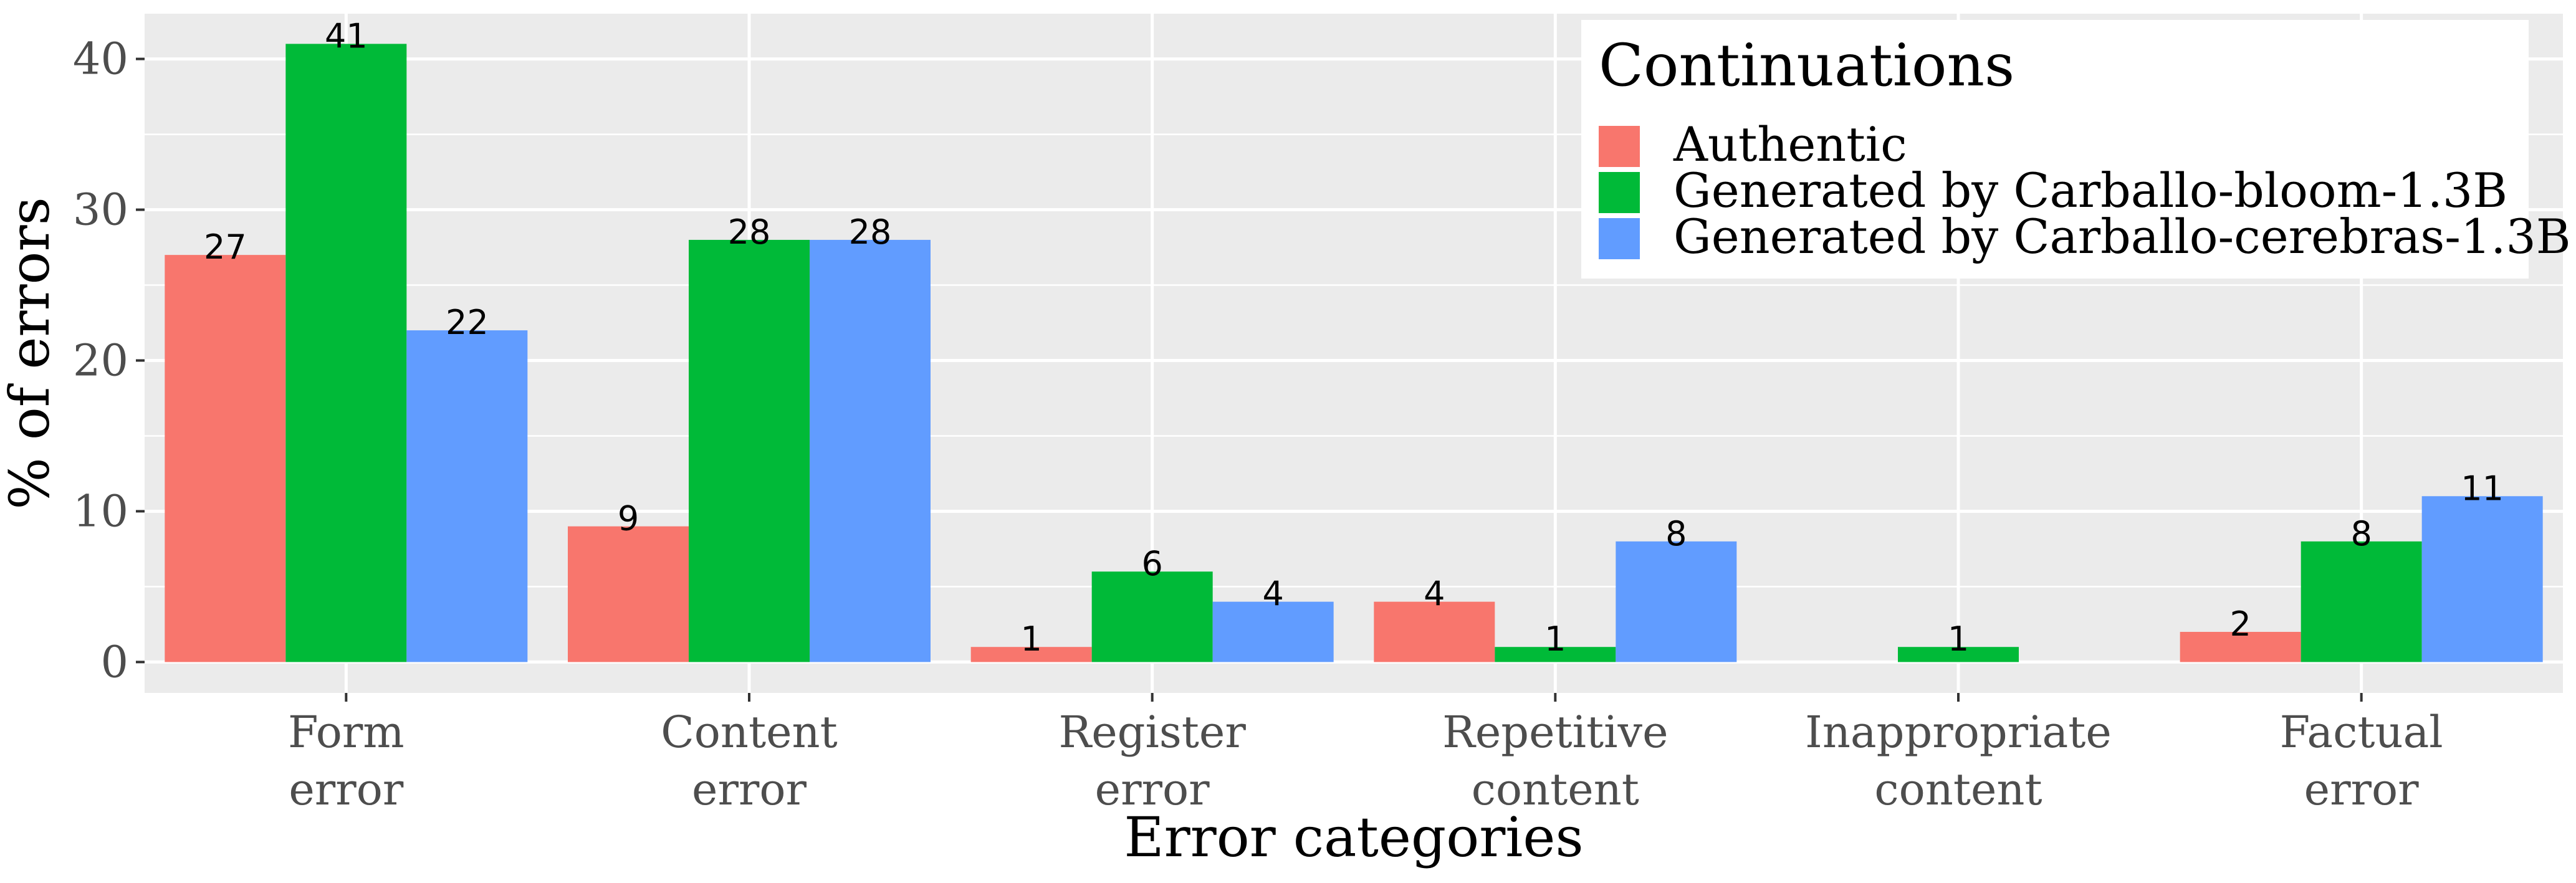  What do you see at coordinates (2240, 624) in the screenshot?
I see `bar-value-label: 2` at bounding box center [2240, 624].